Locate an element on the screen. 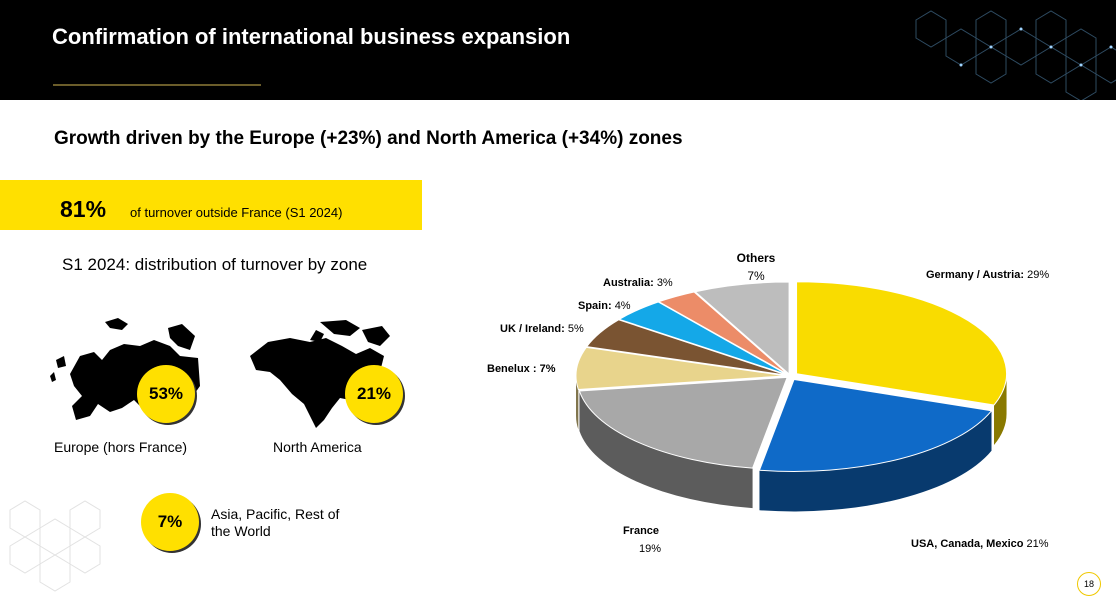  north-america-label: North America is located at coordinates (317, 447).